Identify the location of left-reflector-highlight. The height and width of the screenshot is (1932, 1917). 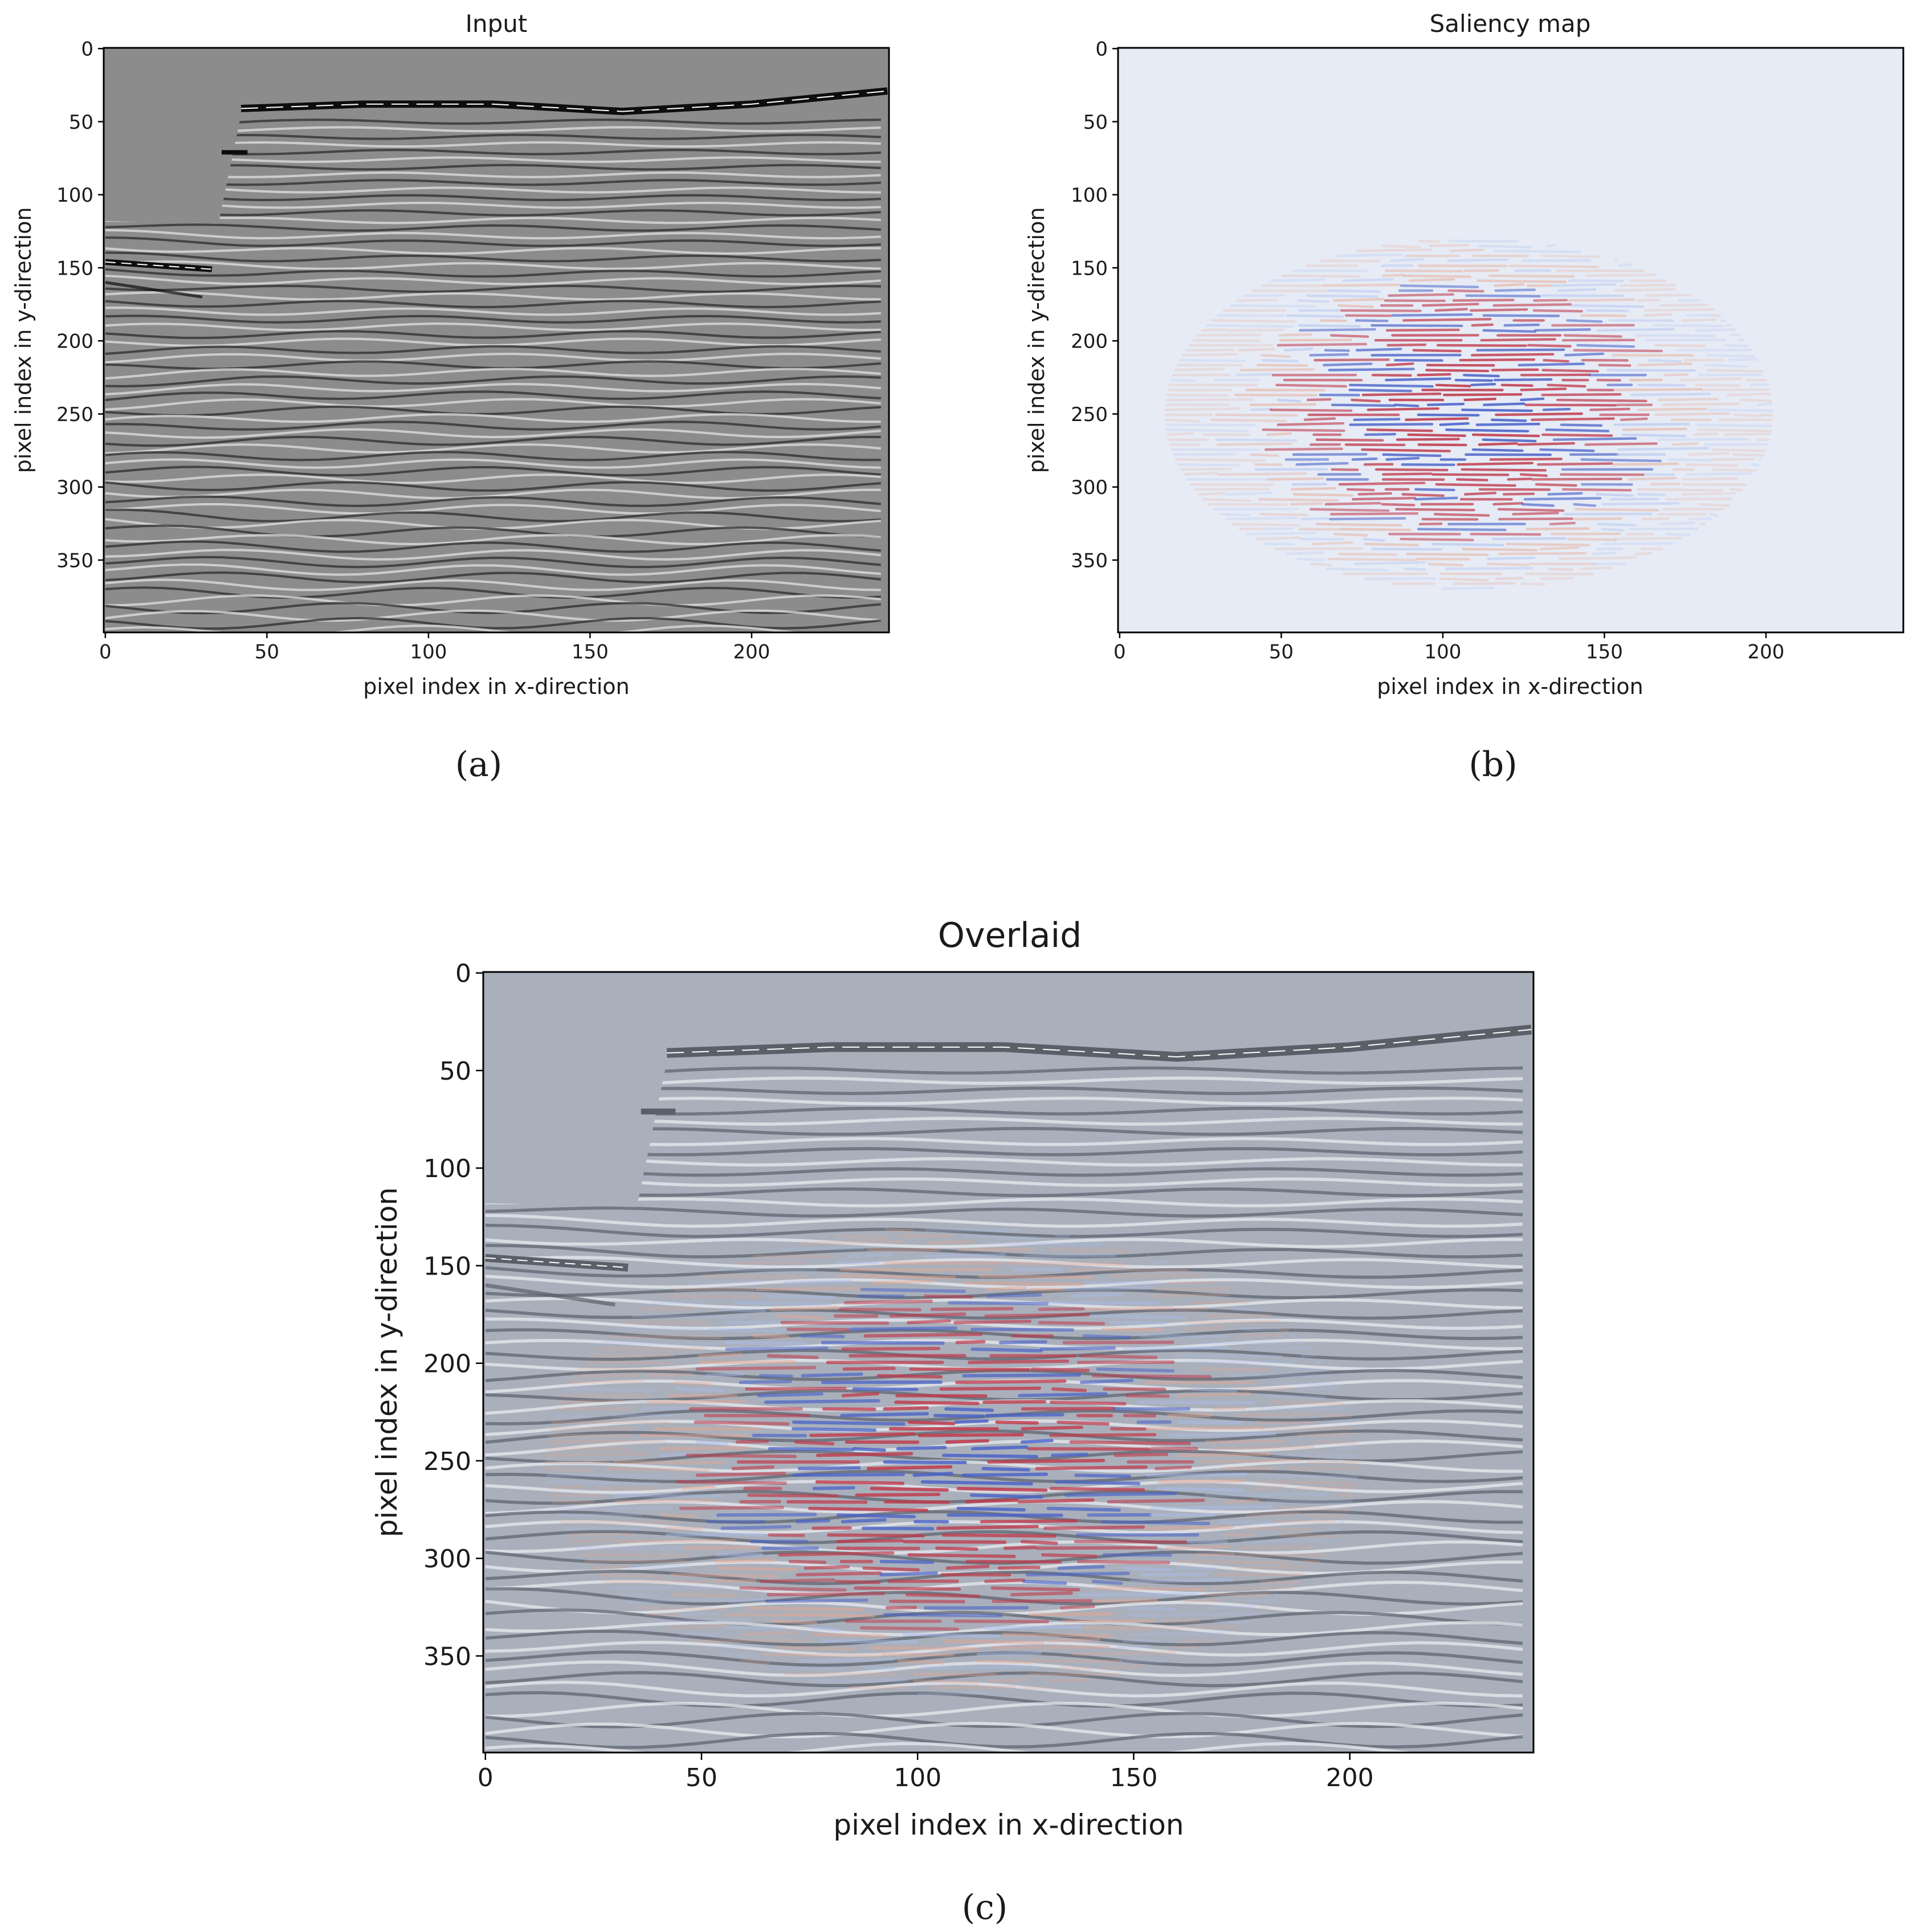
(159, 265).